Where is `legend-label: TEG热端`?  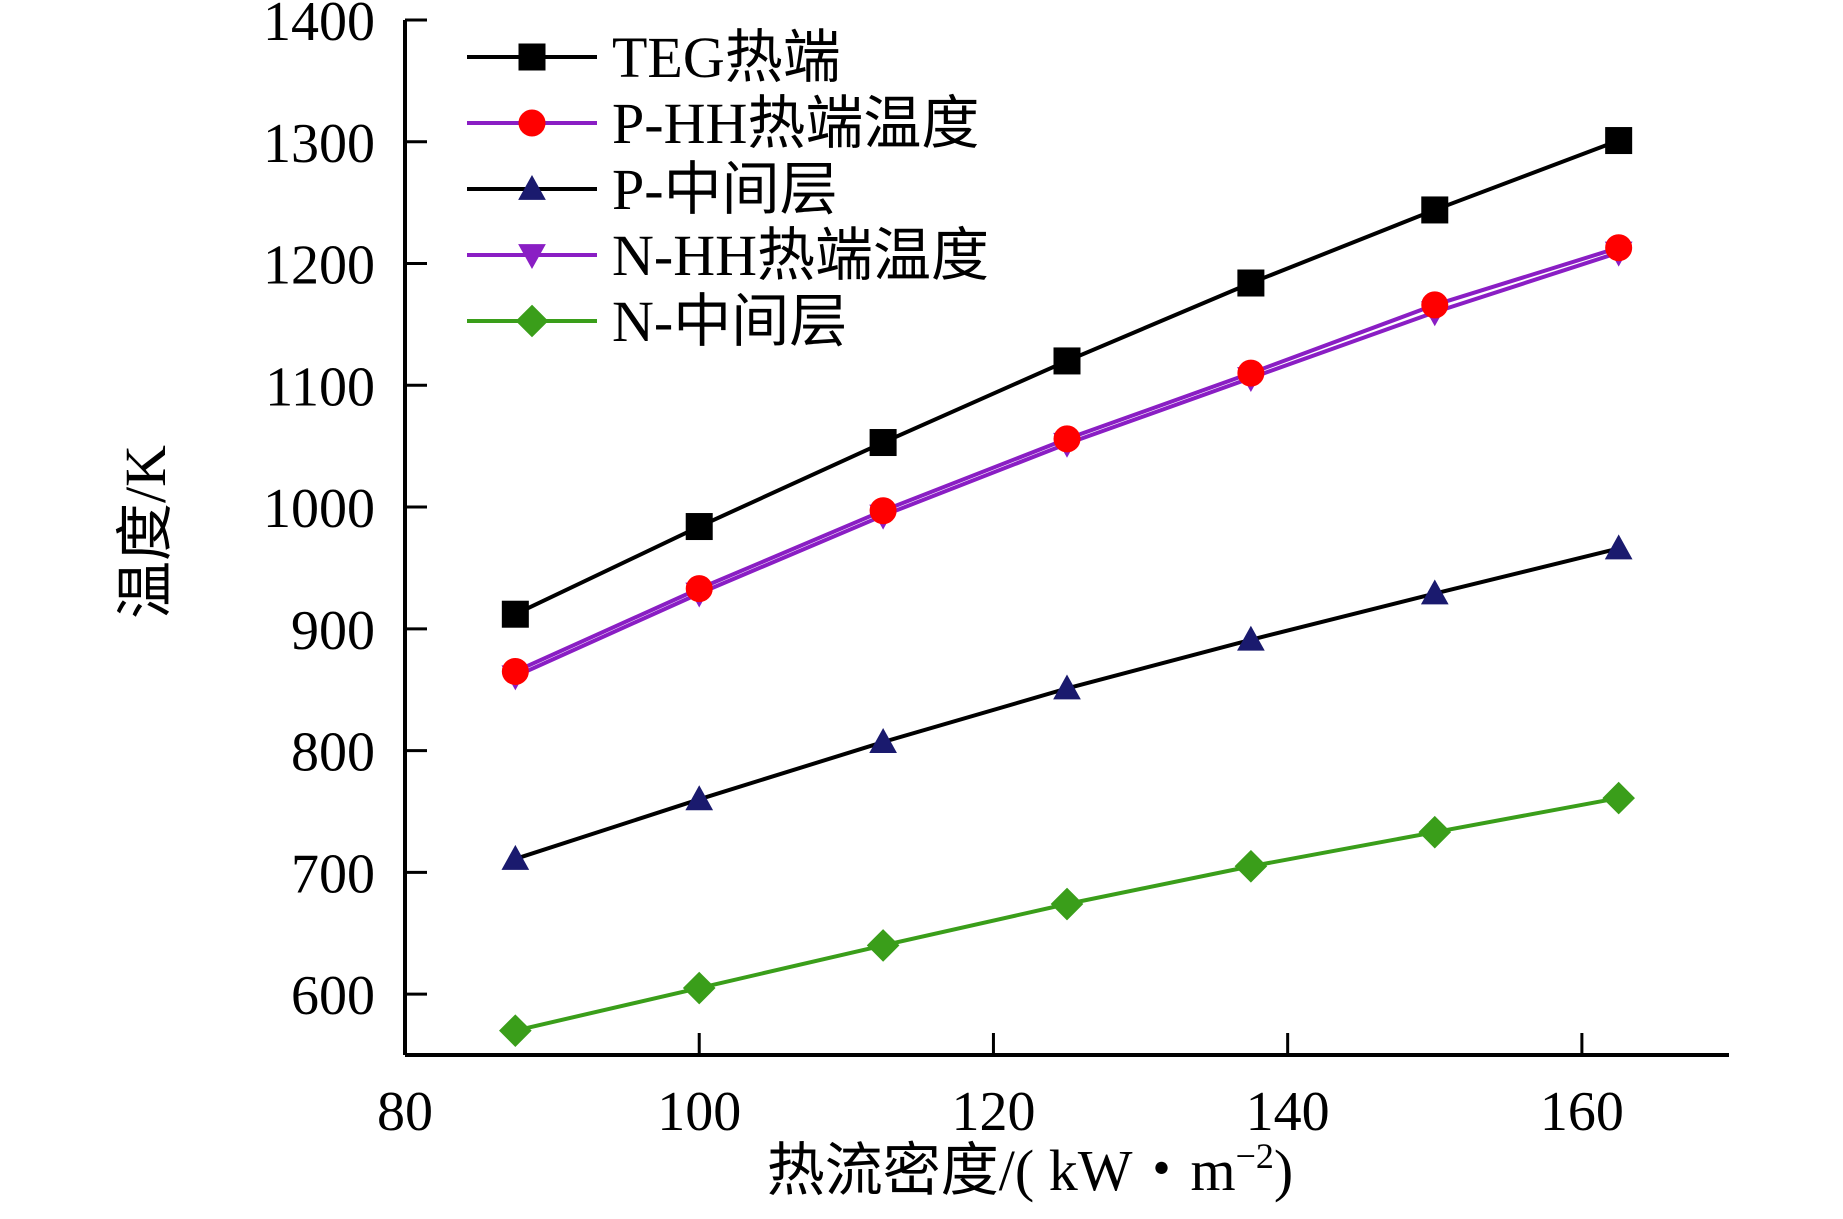
legend-label: TEG热端 is located at coordinates (726, 57).